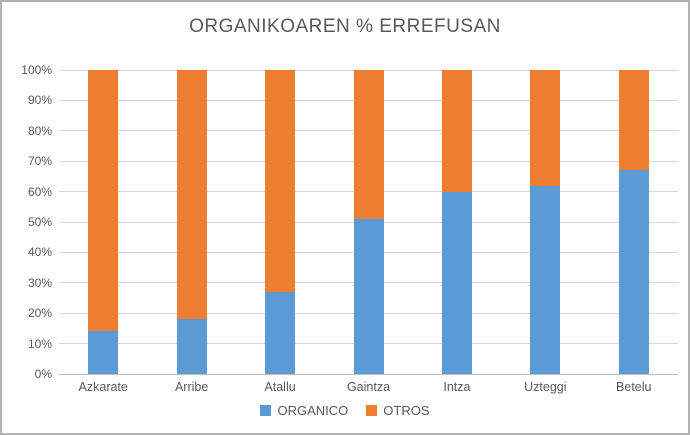  Describe the element at coordinates (39, 282) in the screenshot. I see `y-tick-label-30: 30%` at that location.